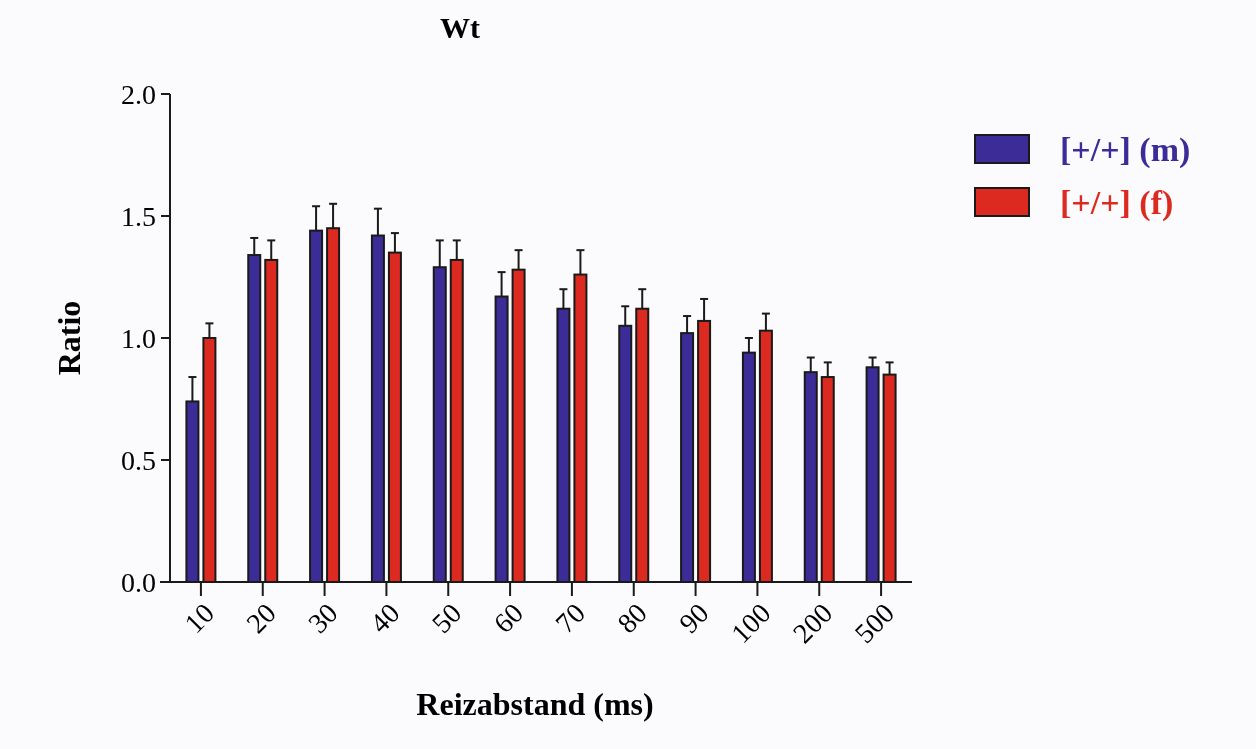 Image resolution: width=1256 pixels, height=749 pixels. Describe the element at coordinates (138, 460) in the screenshot. I see `y-tick-label: 0.5` at that location.